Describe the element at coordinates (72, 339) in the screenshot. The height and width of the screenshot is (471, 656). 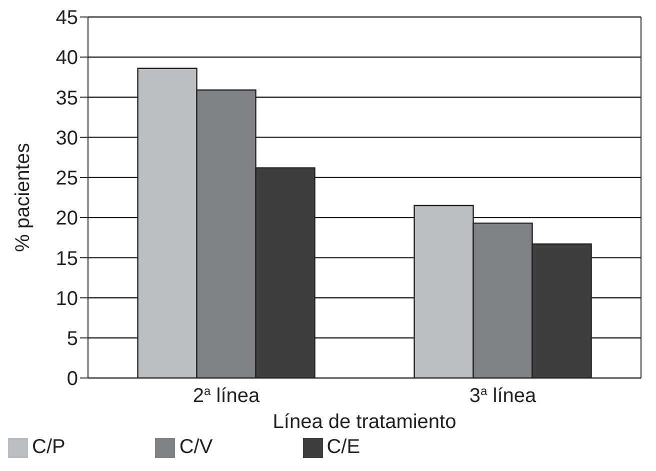
I see `y-tick-label: 5` at that location.